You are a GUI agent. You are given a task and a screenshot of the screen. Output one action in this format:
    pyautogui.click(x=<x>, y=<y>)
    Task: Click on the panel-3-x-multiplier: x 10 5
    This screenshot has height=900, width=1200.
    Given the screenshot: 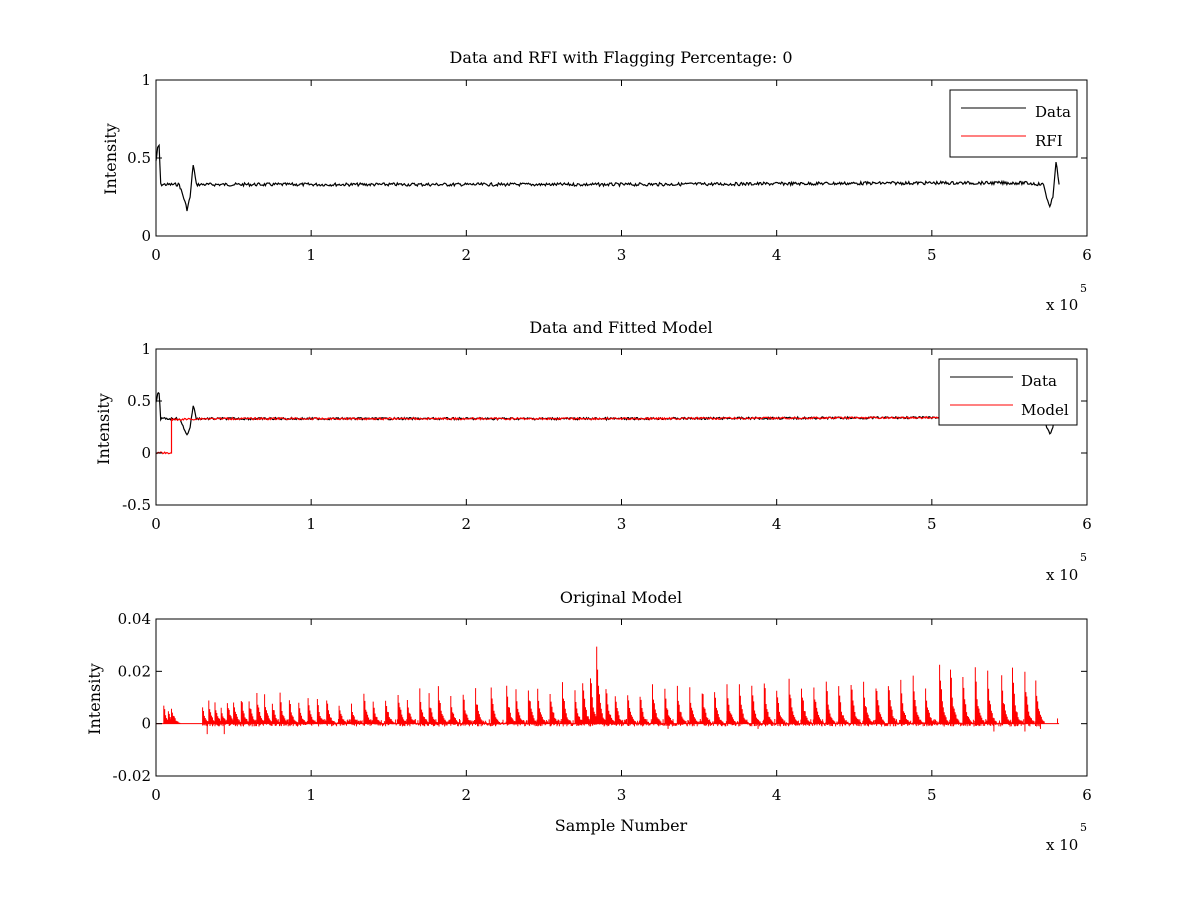 What is the action you would take?
    pyautogui.click(x=1066, y=837)
    